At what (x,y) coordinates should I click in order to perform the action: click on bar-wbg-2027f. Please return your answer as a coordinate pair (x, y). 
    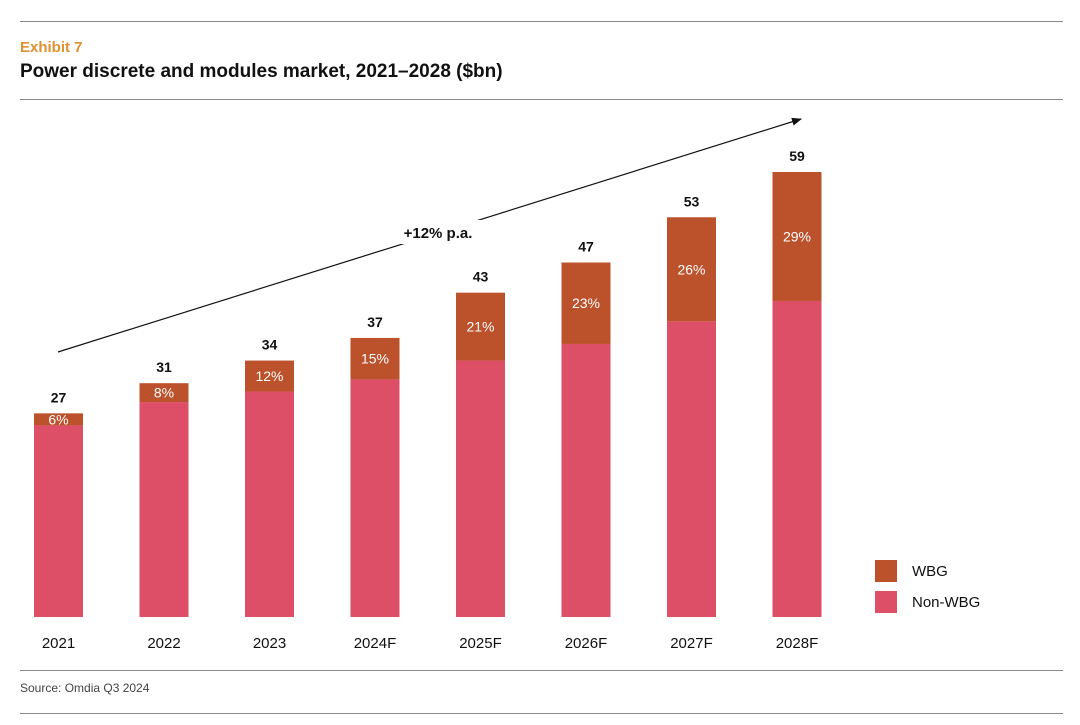
    Looking at the image, I should click on (691, 269).